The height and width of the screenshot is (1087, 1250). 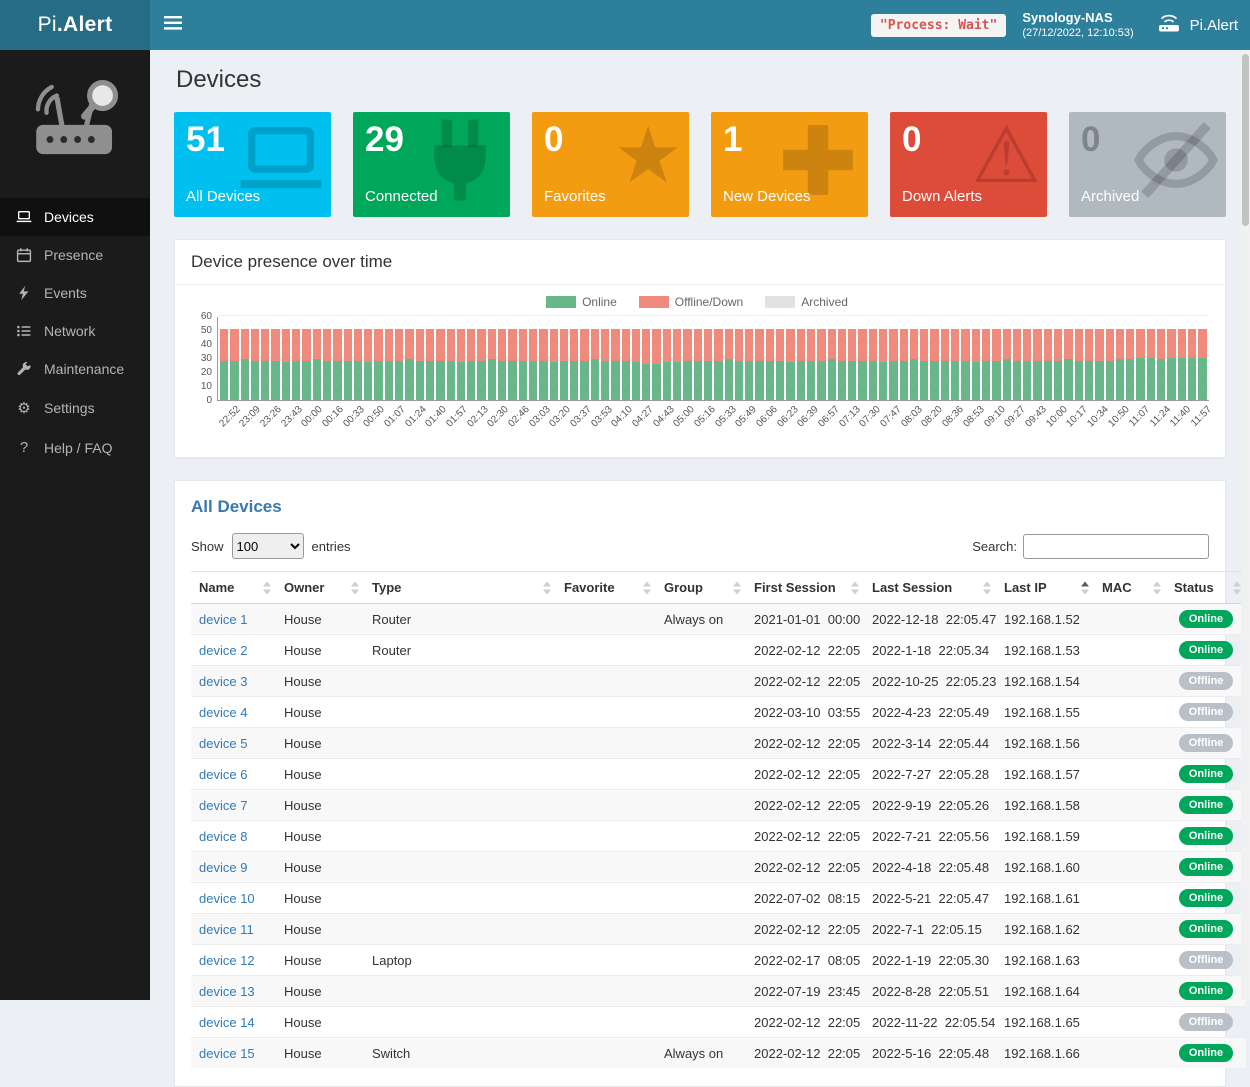 I want to click on column-header-mac: MAC, so click(x=1130, y=588).